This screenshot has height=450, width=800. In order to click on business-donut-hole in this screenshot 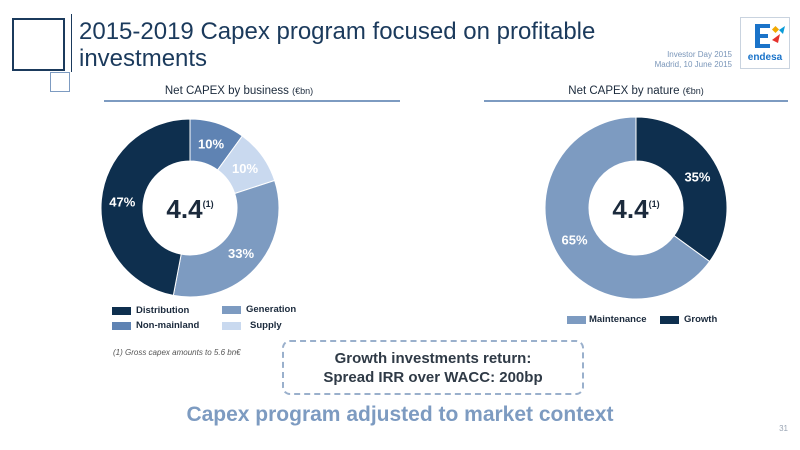, I will do `click(190, 208)`.